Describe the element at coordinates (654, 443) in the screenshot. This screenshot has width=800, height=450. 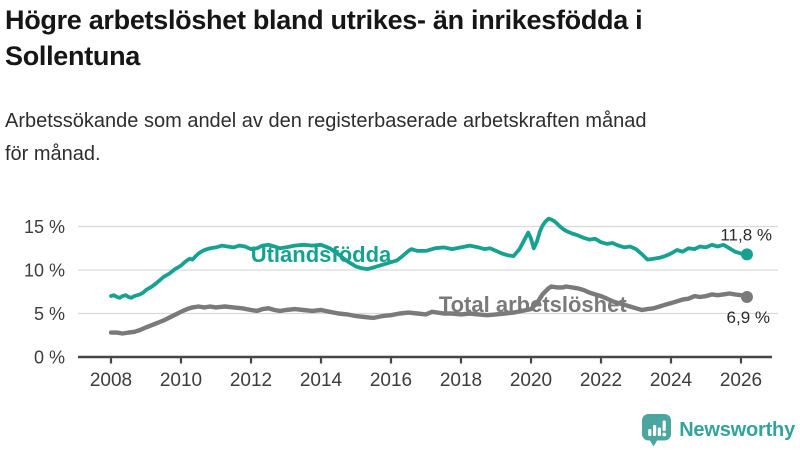
I see `logo-bubble-tail` at that location.